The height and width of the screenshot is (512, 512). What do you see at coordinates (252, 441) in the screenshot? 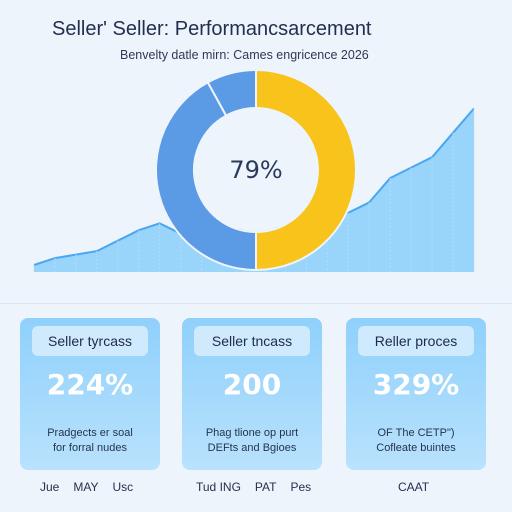
I see `card-2-description: Phag tlione op purt DEFts and Bgioes` at bounding box center [252, 441].